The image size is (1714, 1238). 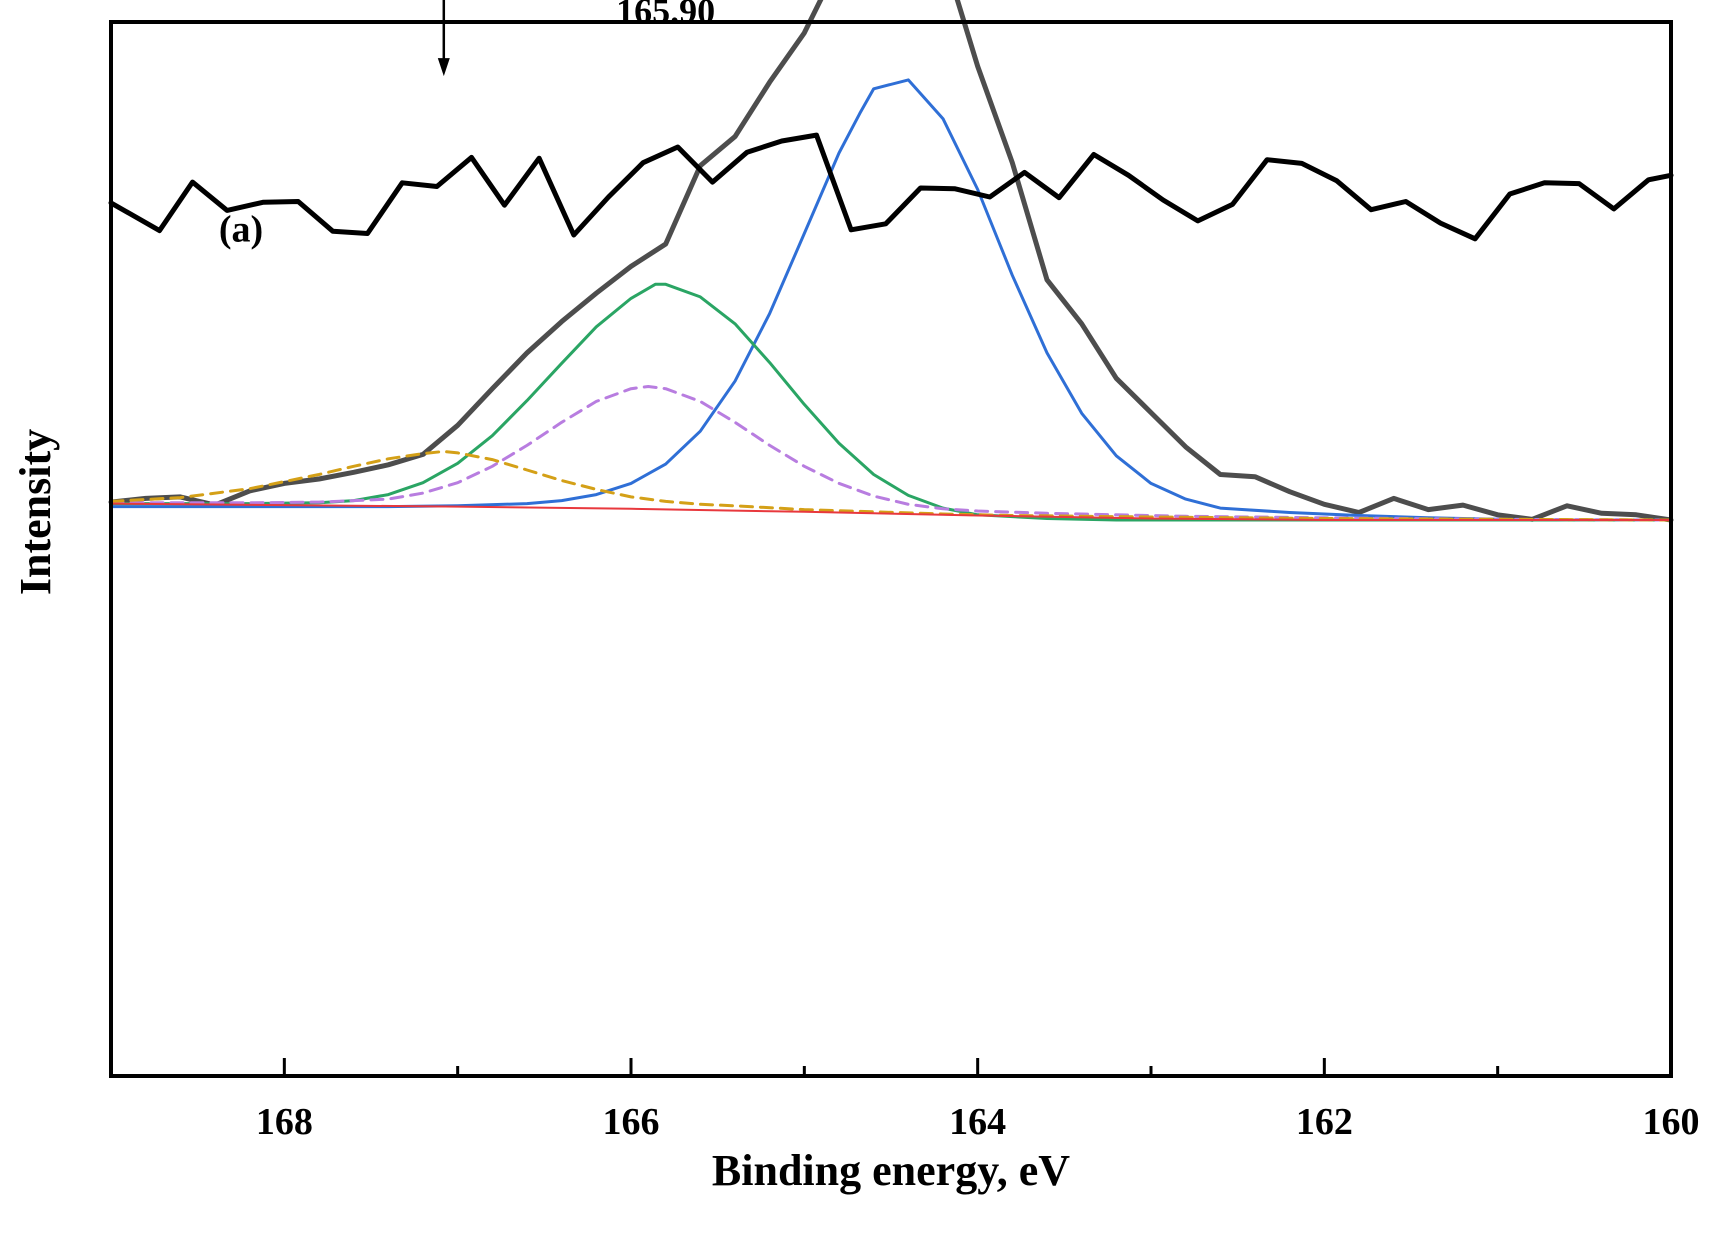 I want to click on x-tick-label: 160, so click(x=1671, y=1122).